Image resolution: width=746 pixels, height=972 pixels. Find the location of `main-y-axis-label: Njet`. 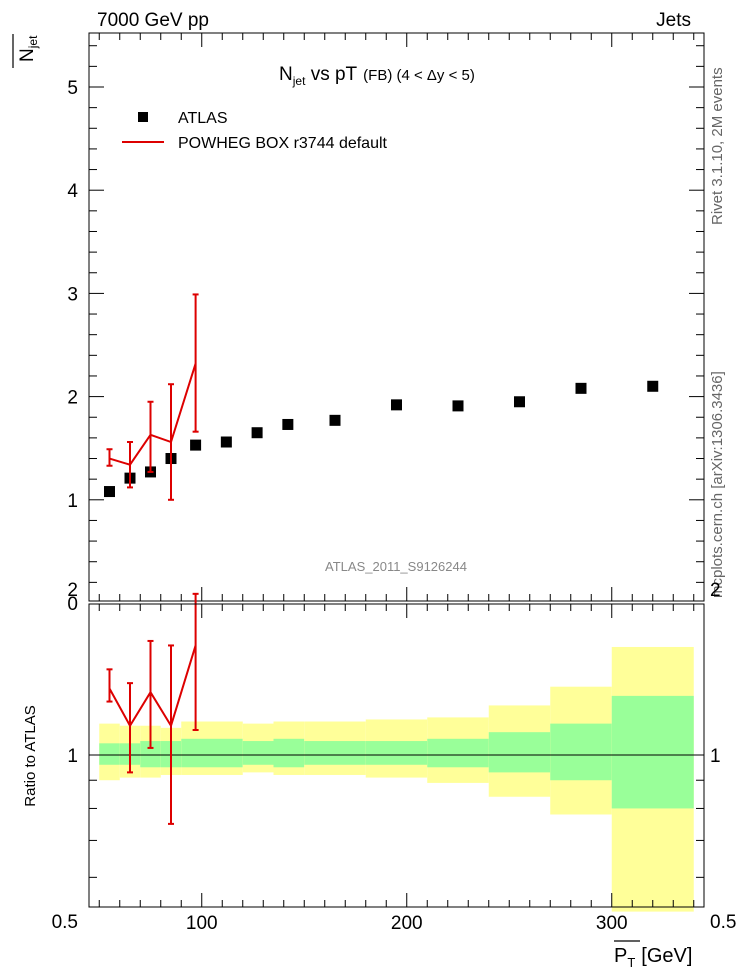

main-y-axis-label: Njet is located at coordinates (26, 51).